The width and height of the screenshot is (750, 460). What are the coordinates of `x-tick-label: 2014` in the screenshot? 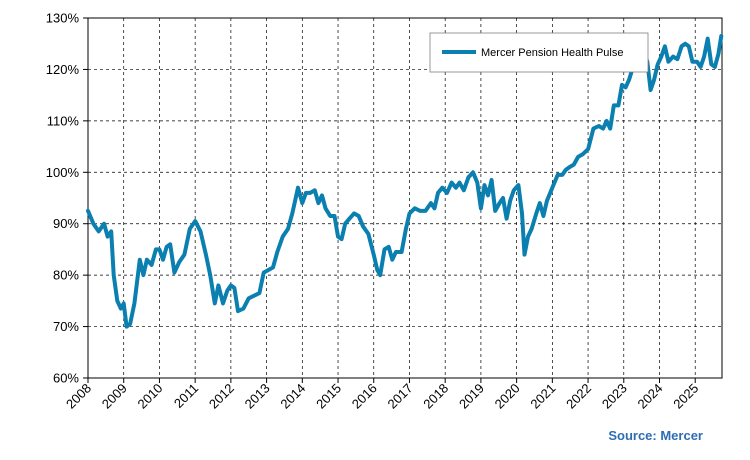 It's located at (292, 396).